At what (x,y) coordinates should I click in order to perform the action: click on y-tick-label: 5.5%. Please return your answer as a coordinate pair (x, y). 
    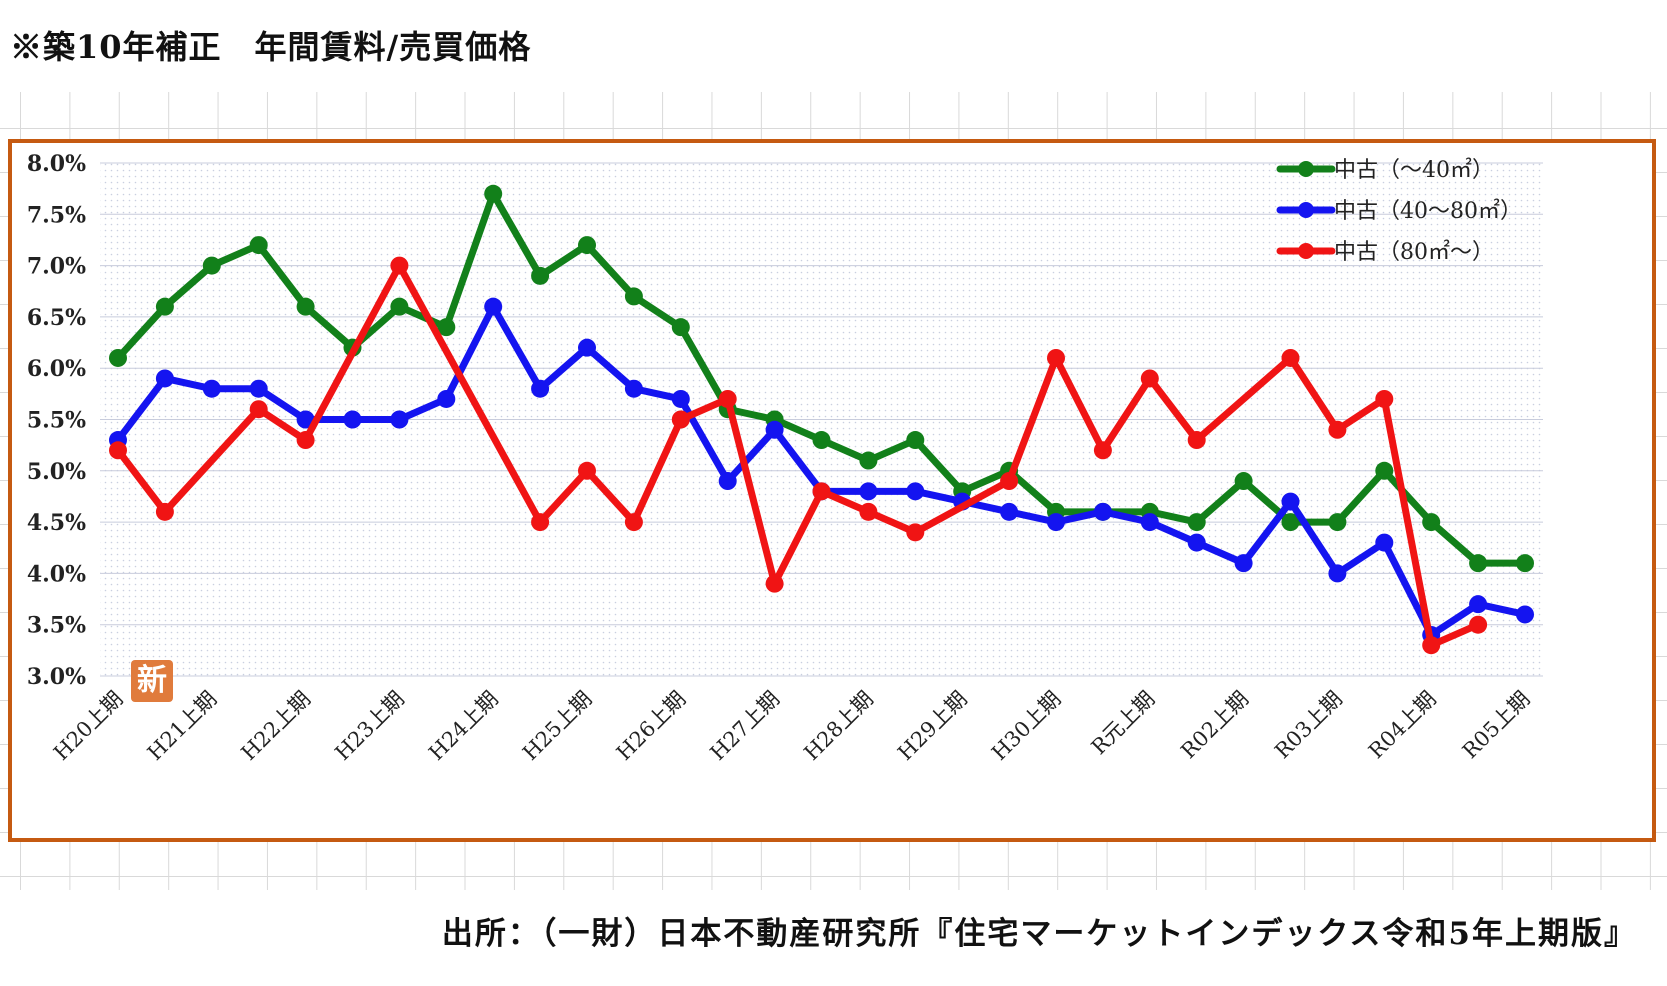
    Looking at the image, I should click on (56, 421).